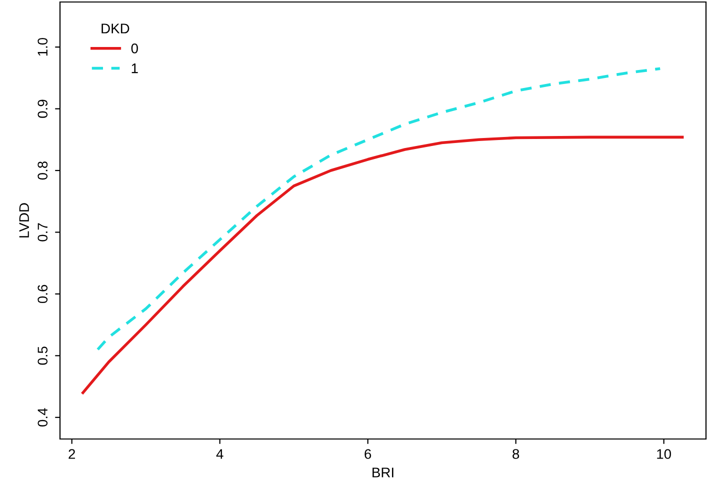 The height and width of the screenshot is (498, 708). Describe the element at coordinates (72, 454) in the screenshot. I see `x-tick-label: 2` at that location.